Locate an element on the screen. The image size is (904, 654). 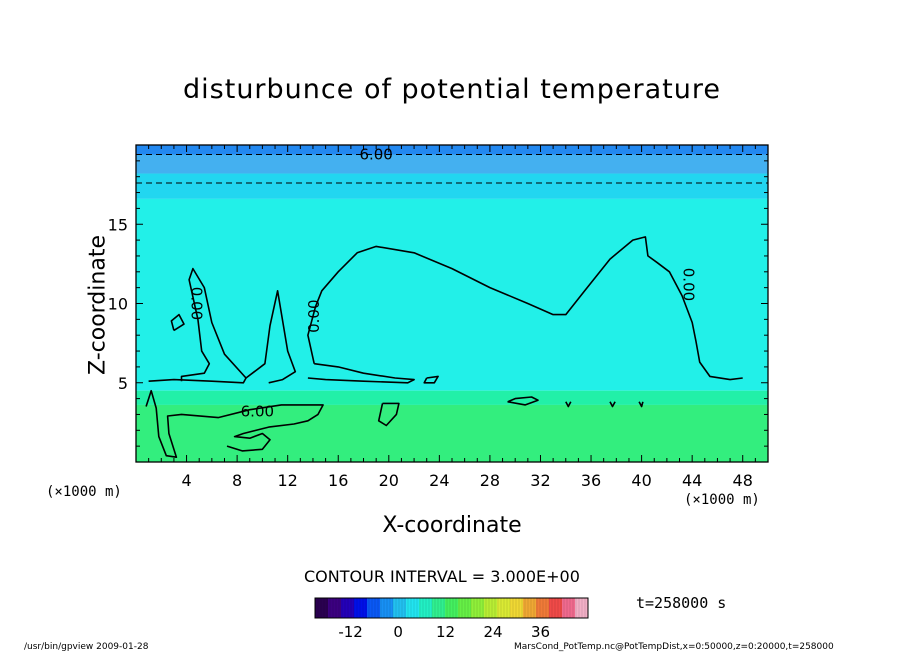
contour-interval-label: CONTOUR INTERVAL = 3.000E+00 is located at coordinates (442, 576).